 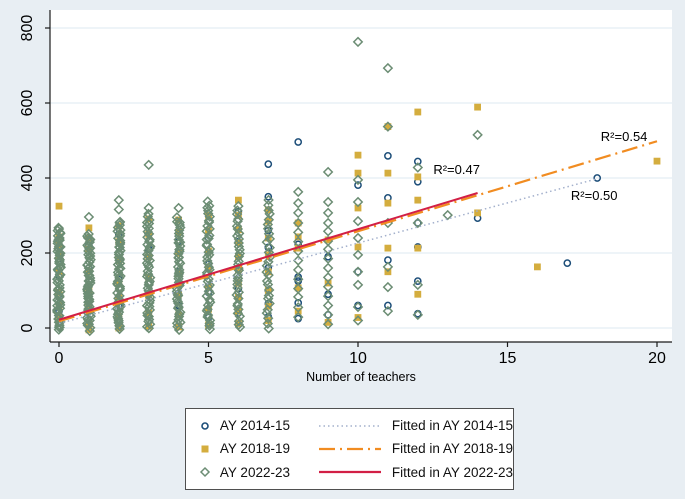 I want to click on square-icon, so click(x=205, y=449).